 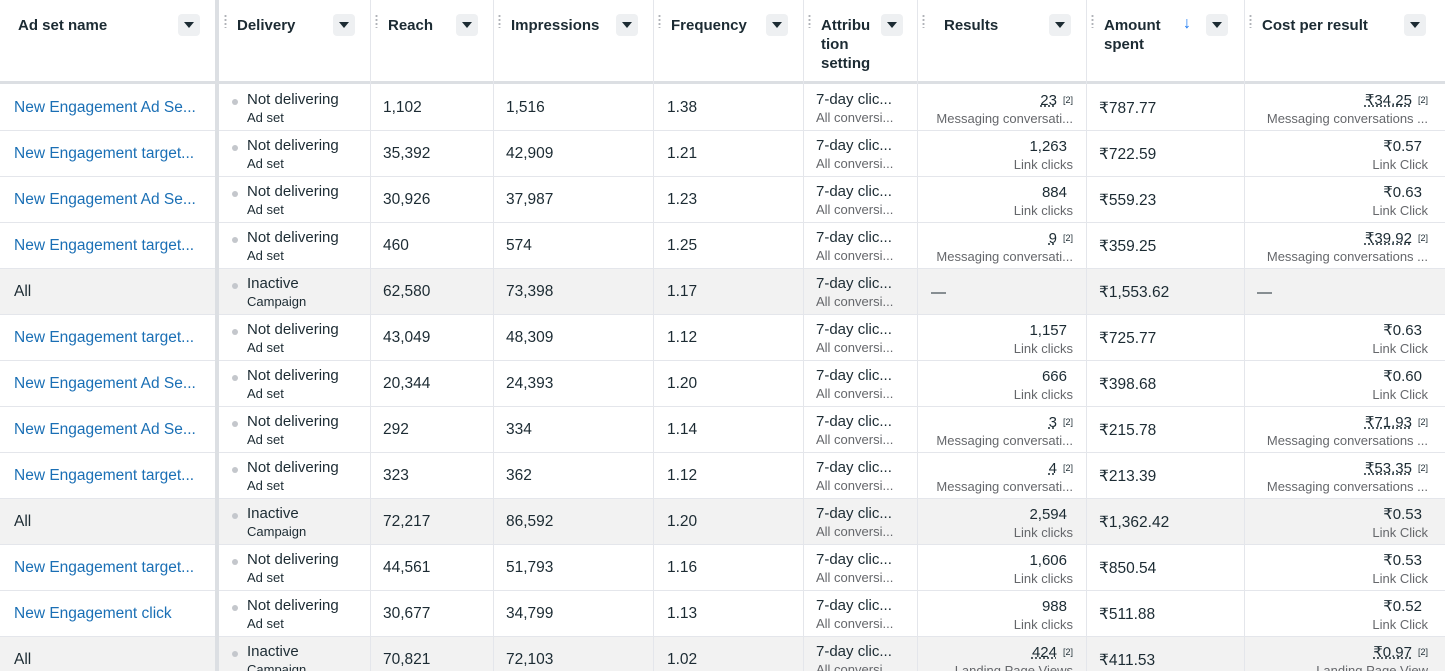 I want to click on header-reach: Reach, so click(x=431, y=40).